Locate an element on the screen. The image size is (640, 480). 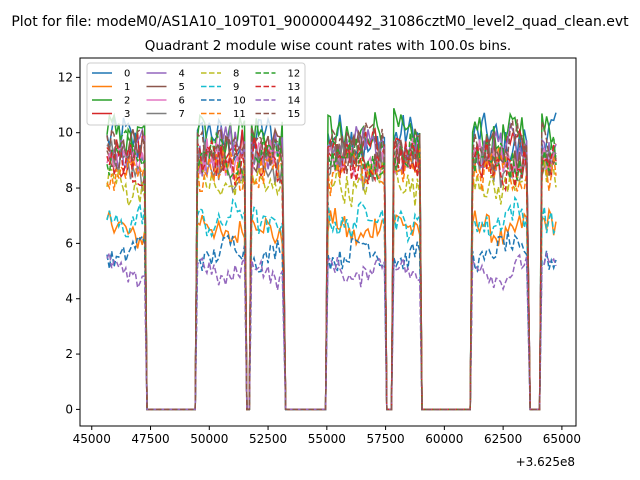
legend-label: 2 is located at coordinates (127, 101).